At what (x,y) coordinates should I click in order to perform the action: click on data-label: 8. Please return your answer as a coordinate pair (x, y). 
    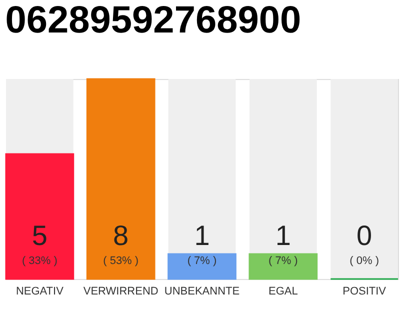
    Looking at the image, I should click on (121, 235).